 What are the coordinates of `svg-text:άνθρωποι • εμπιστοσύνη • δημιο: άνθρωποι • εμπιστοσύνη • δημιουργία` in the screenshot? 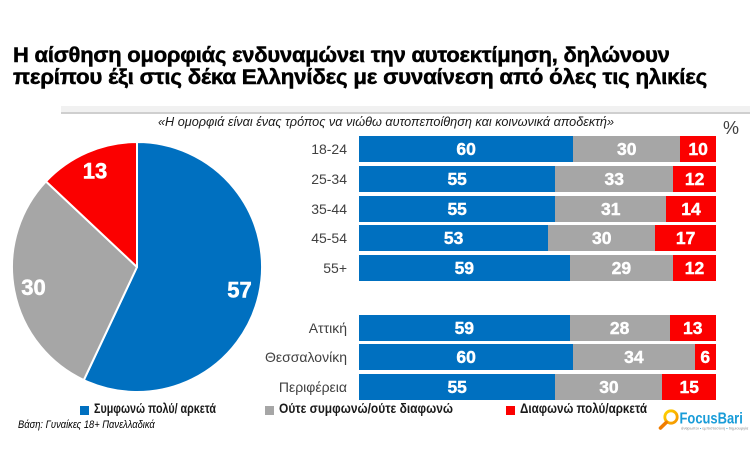 It's located at (715, 428).